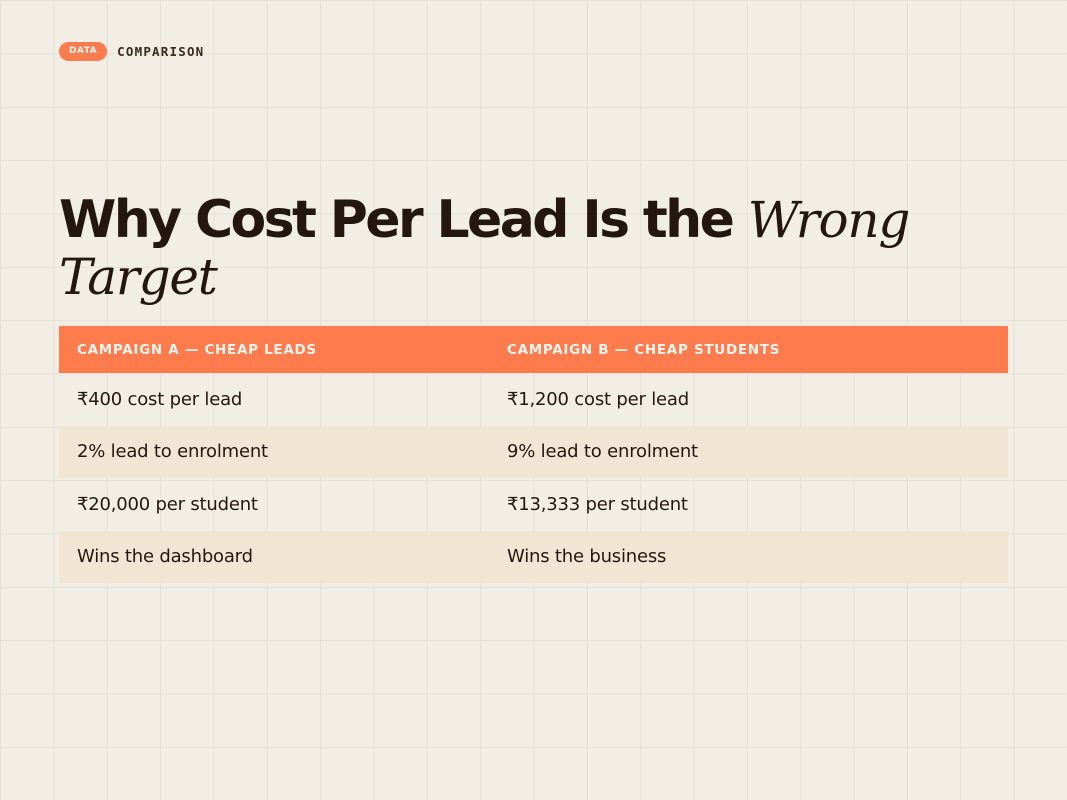 The height and width of the screenshot is (800, 1067). I want to click on table-row: ₹400 cost per lead ₹1,200 cost per lead, so click(533, 399).